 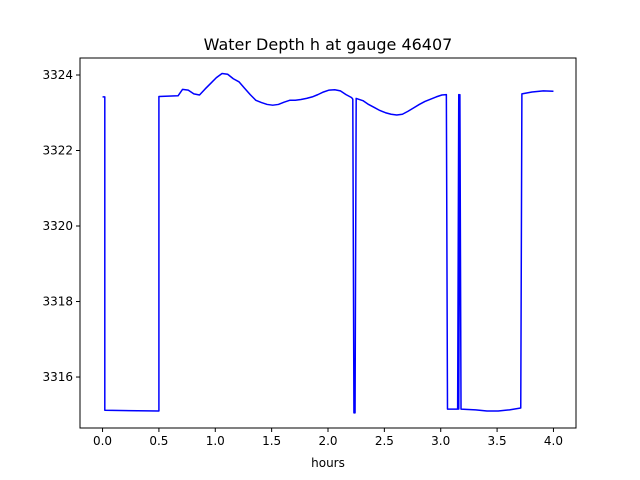 I want to click on y-tick-label: 3318, so click(x=57, y=302).